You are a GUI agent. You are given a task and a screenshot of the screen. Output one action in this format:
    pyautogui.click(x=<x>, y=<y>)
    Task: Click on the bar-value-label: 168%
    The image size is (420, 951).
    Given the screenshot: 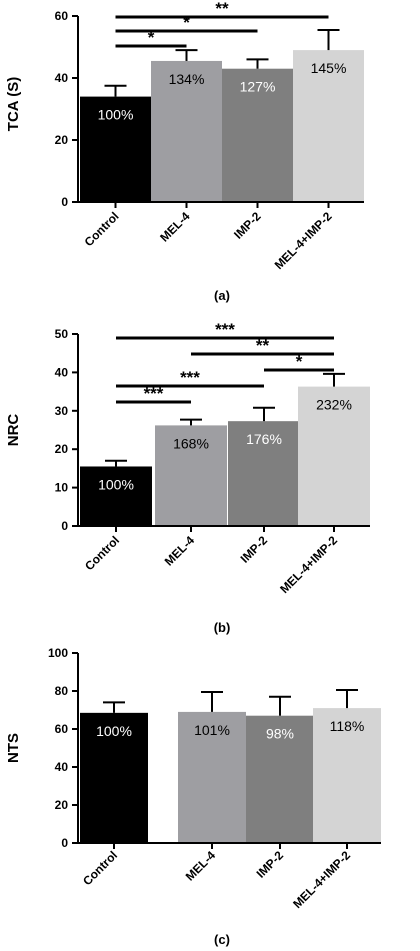 What is the action you would take?
    pyautogui.click(x=191, y=443)
    